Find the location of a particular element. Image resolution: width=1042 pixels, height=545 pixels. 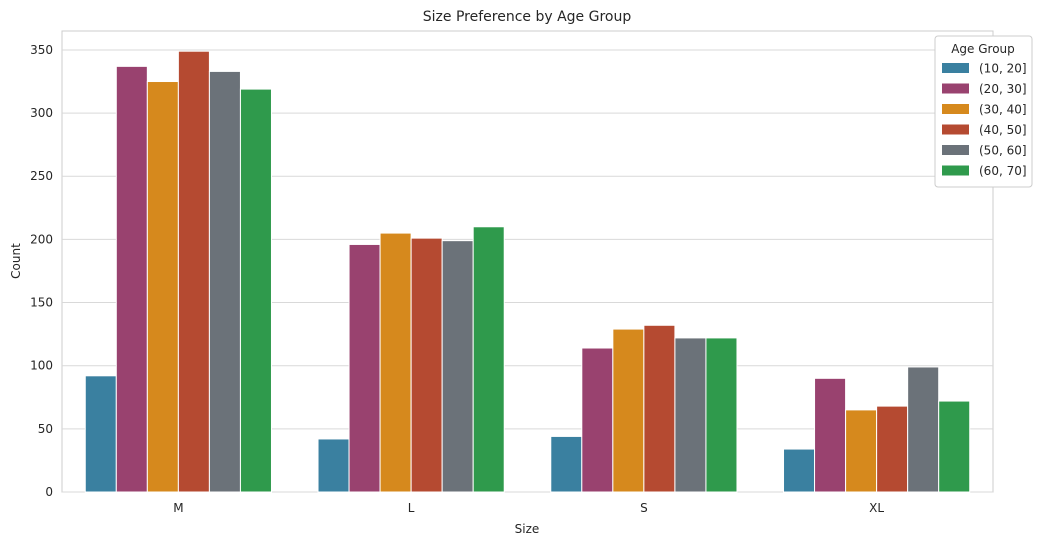

y-tick-label: 0 is located at coordinates (49, 492).